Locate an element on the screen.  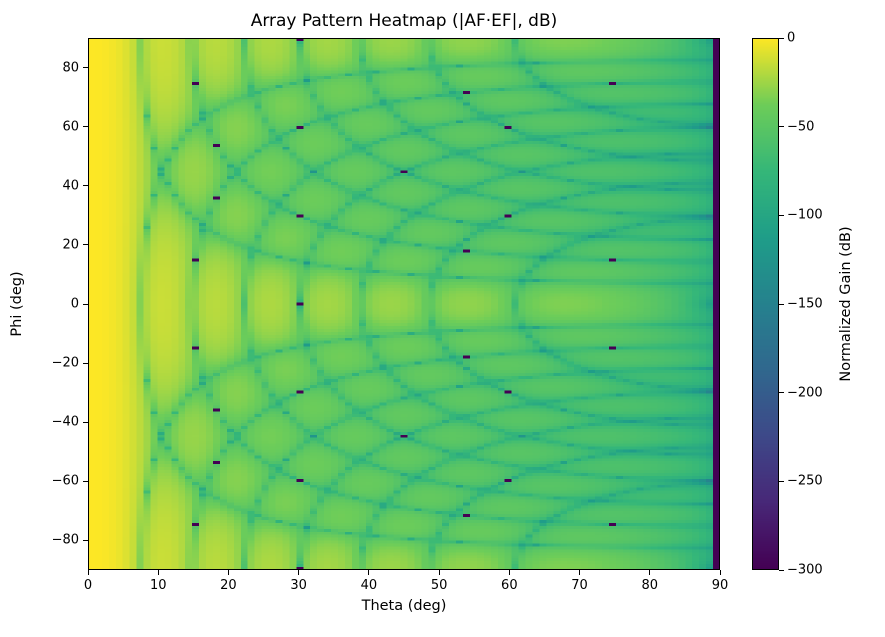
colorbar-tick-label: −100 is located at coordinates (805, 215).